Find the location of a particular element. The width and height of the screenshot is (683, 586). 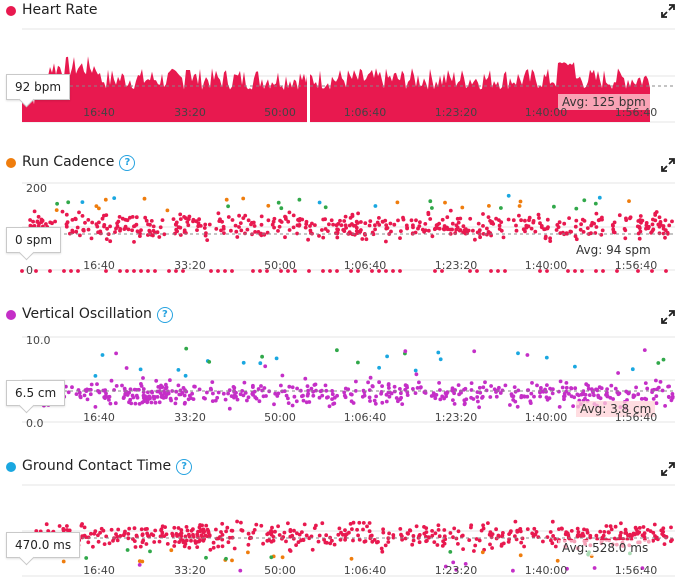

vertical-oscillation-header: Vertical Oscillation? is located at coordinates (341, 315).